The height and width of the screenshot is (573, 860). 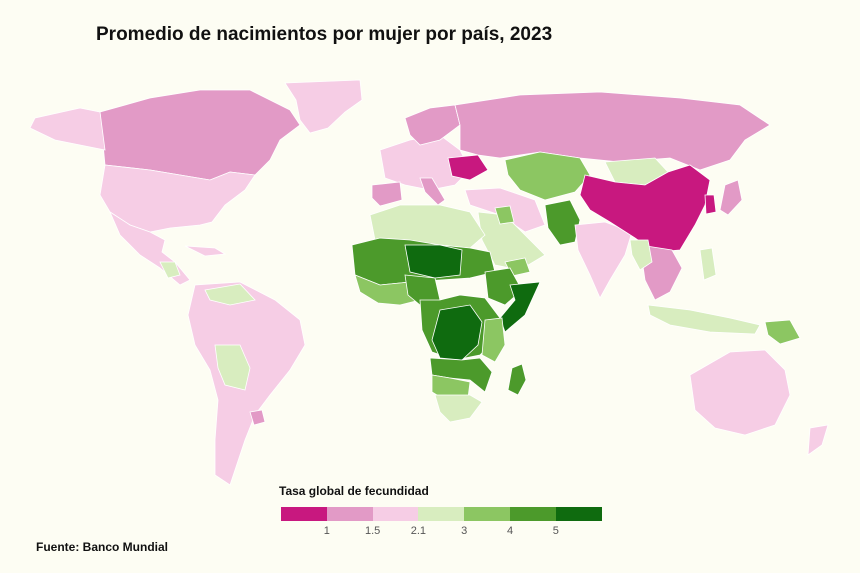 What do you see at coordinates (503, 286) in the screenshot?
I see `region-ethiopia` at bounding box center [503, 286].